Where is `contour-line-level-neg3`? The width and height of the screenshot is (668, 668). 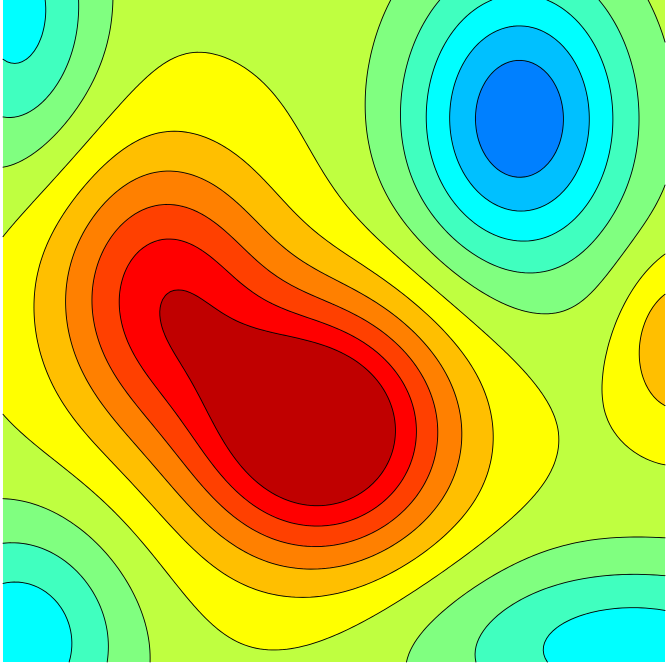 contour-line-level-neg3 is located at coordinates (519, 118).